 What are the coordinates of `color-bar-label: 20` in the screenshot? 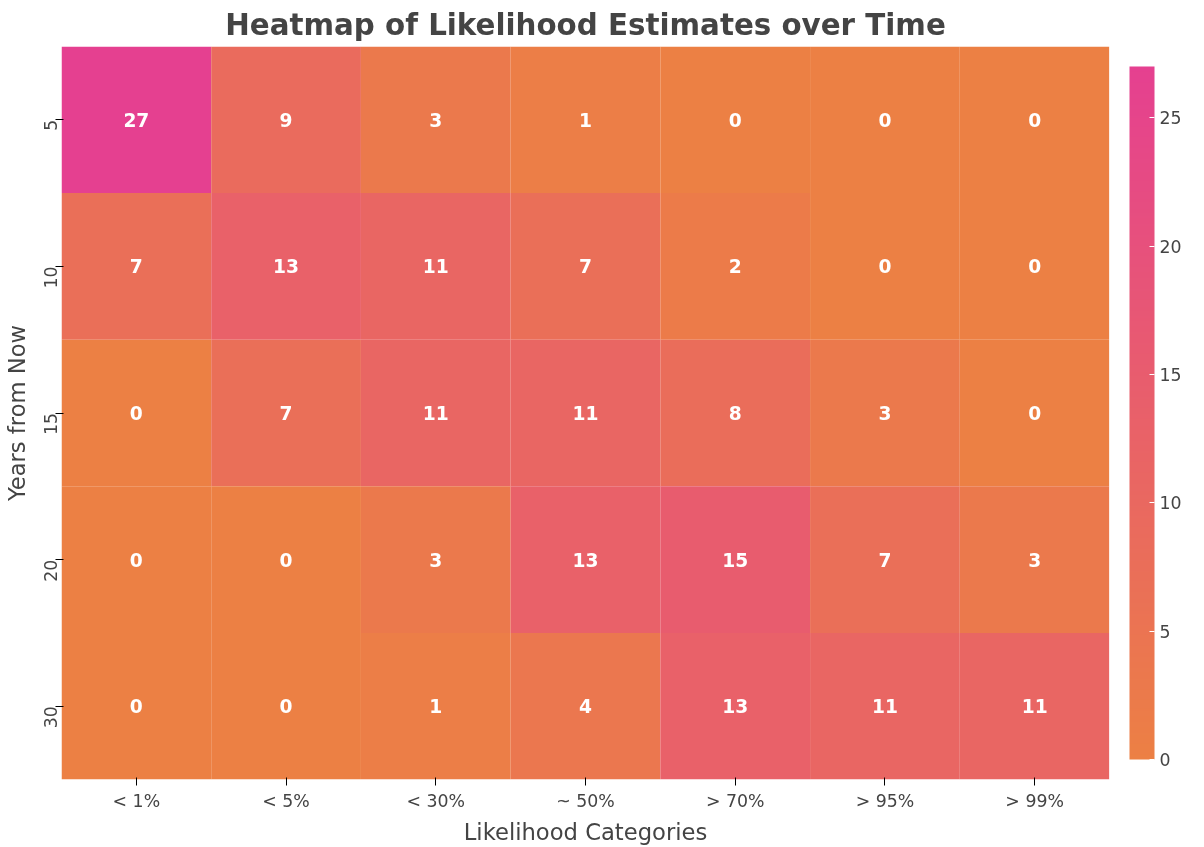 It's located at (1170, 246).